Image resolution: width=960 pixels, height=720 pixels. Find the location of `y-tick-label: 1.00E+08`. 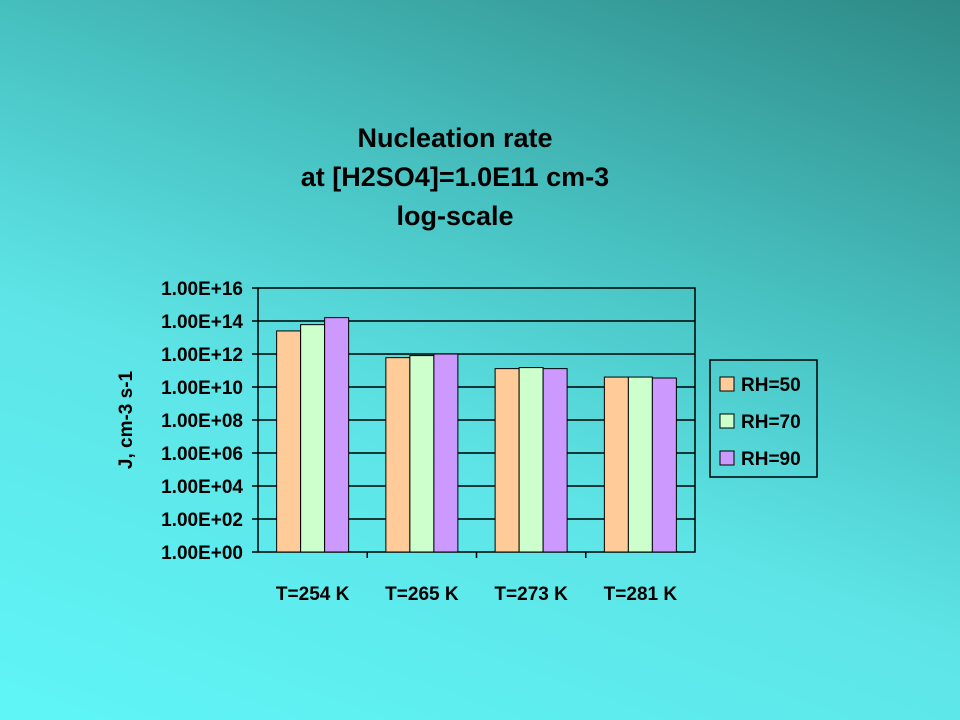

y-tick-label: 1.00E+08 is located at coordinates (202, 421).